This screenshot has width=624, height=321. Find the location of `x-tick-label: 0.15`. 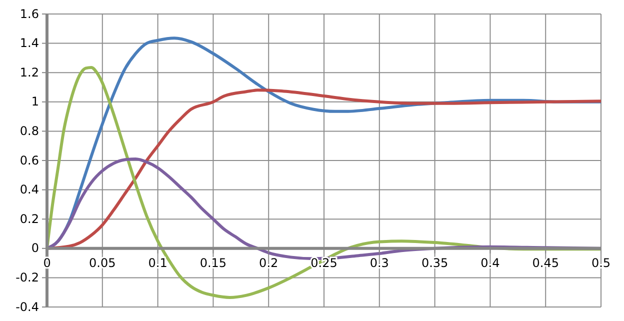

x-tick-label: 0.15 is located at coordinates (213, 263).